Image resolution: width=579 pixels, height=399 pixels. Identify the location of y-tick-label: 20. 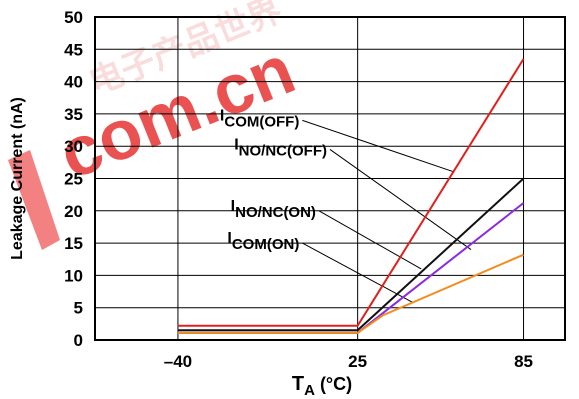
(73, 211).